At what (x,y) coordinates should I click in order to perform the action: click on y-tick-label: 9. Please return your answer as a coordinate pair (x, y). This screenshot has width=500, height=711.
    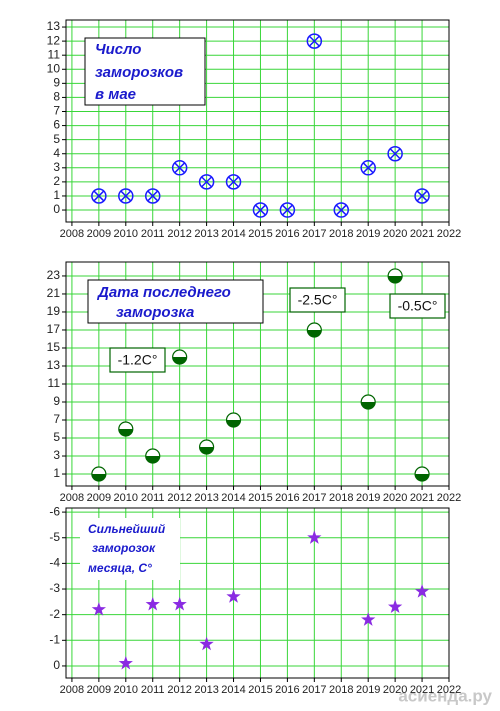
    Looking at the image, I should click on (56, 401).